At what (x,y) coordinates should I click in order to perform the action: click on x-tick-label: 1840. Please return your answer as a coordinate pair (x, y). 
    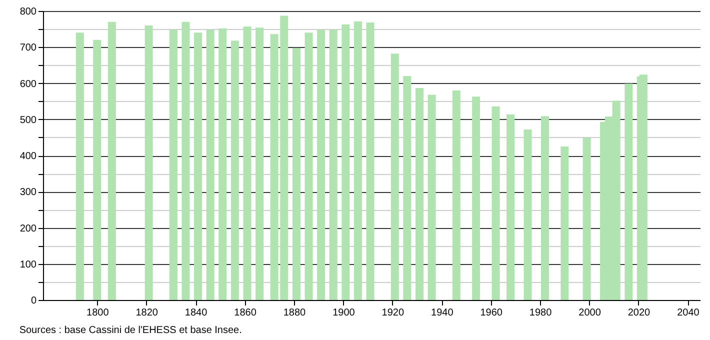
    Looking at the image, I should click on (196, 313).